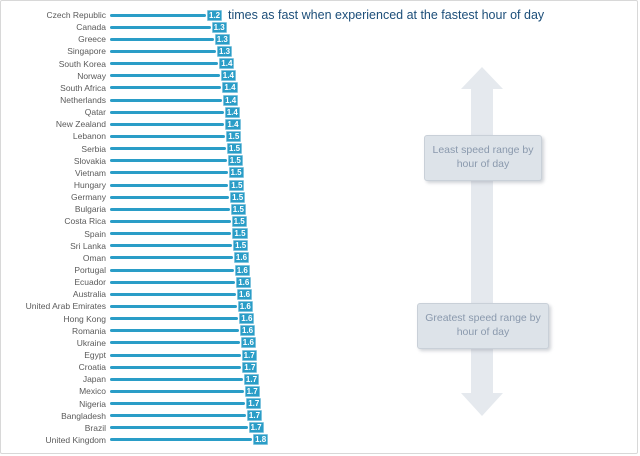 This screenshot has width=640, height=456. I want to click on country-label: Australia, so click(89, 294).